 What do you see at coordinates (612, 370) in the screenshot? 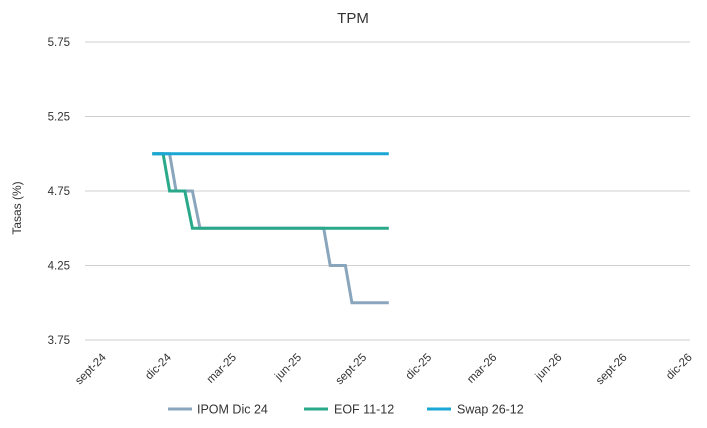
I see `x-tick-label: sept-26` at bounding box center [612, 370].